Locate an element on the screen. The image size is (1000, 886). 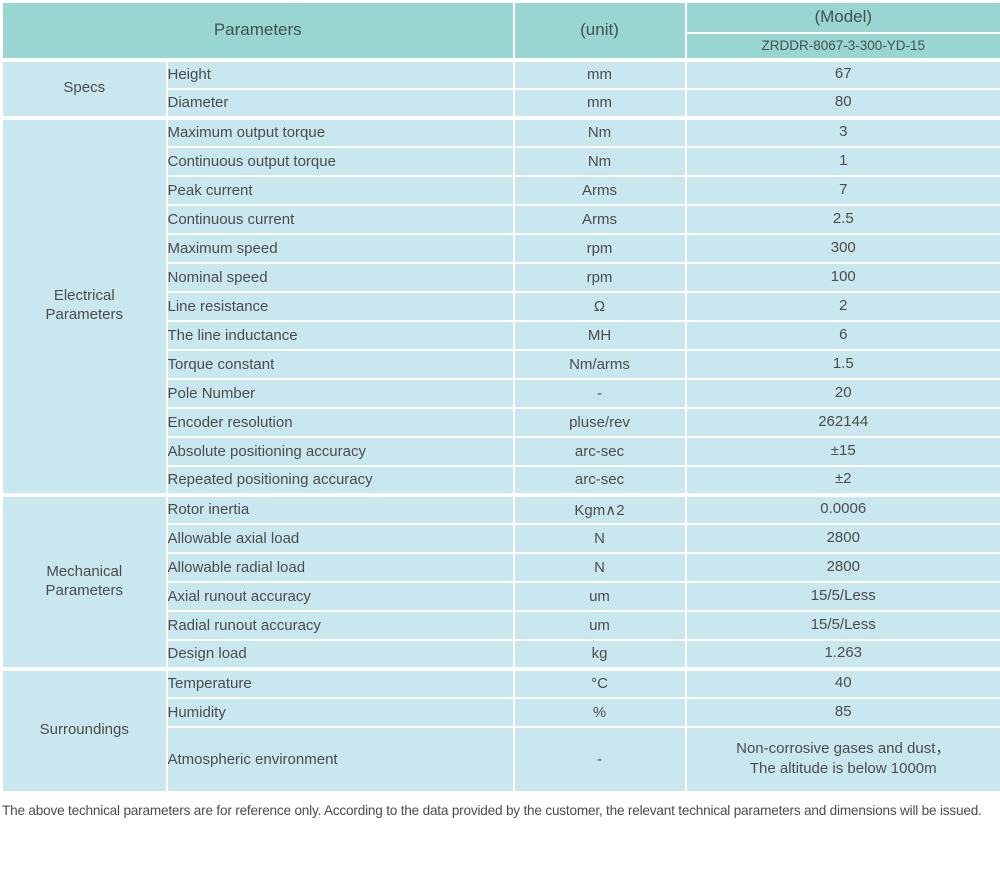
table-row: Diameter mm 80 is located at coordinates (501, 103).